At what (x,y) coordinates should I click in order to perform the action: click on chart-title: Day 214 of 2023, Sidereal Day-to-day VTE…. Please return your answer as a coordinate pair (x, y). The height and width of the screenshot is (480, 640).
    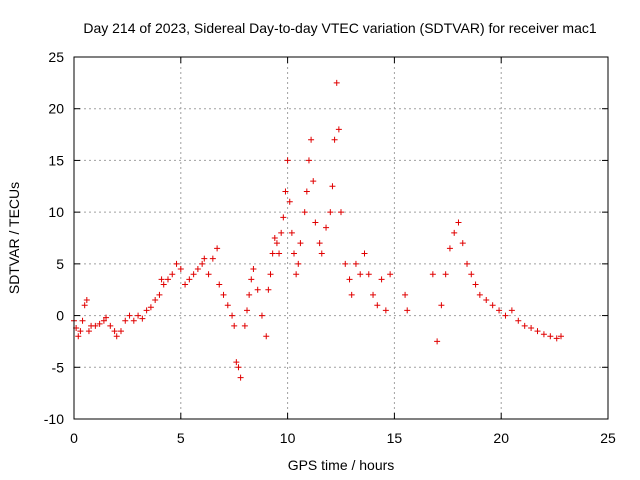
    Looking at the image, I should click on (339, 28).